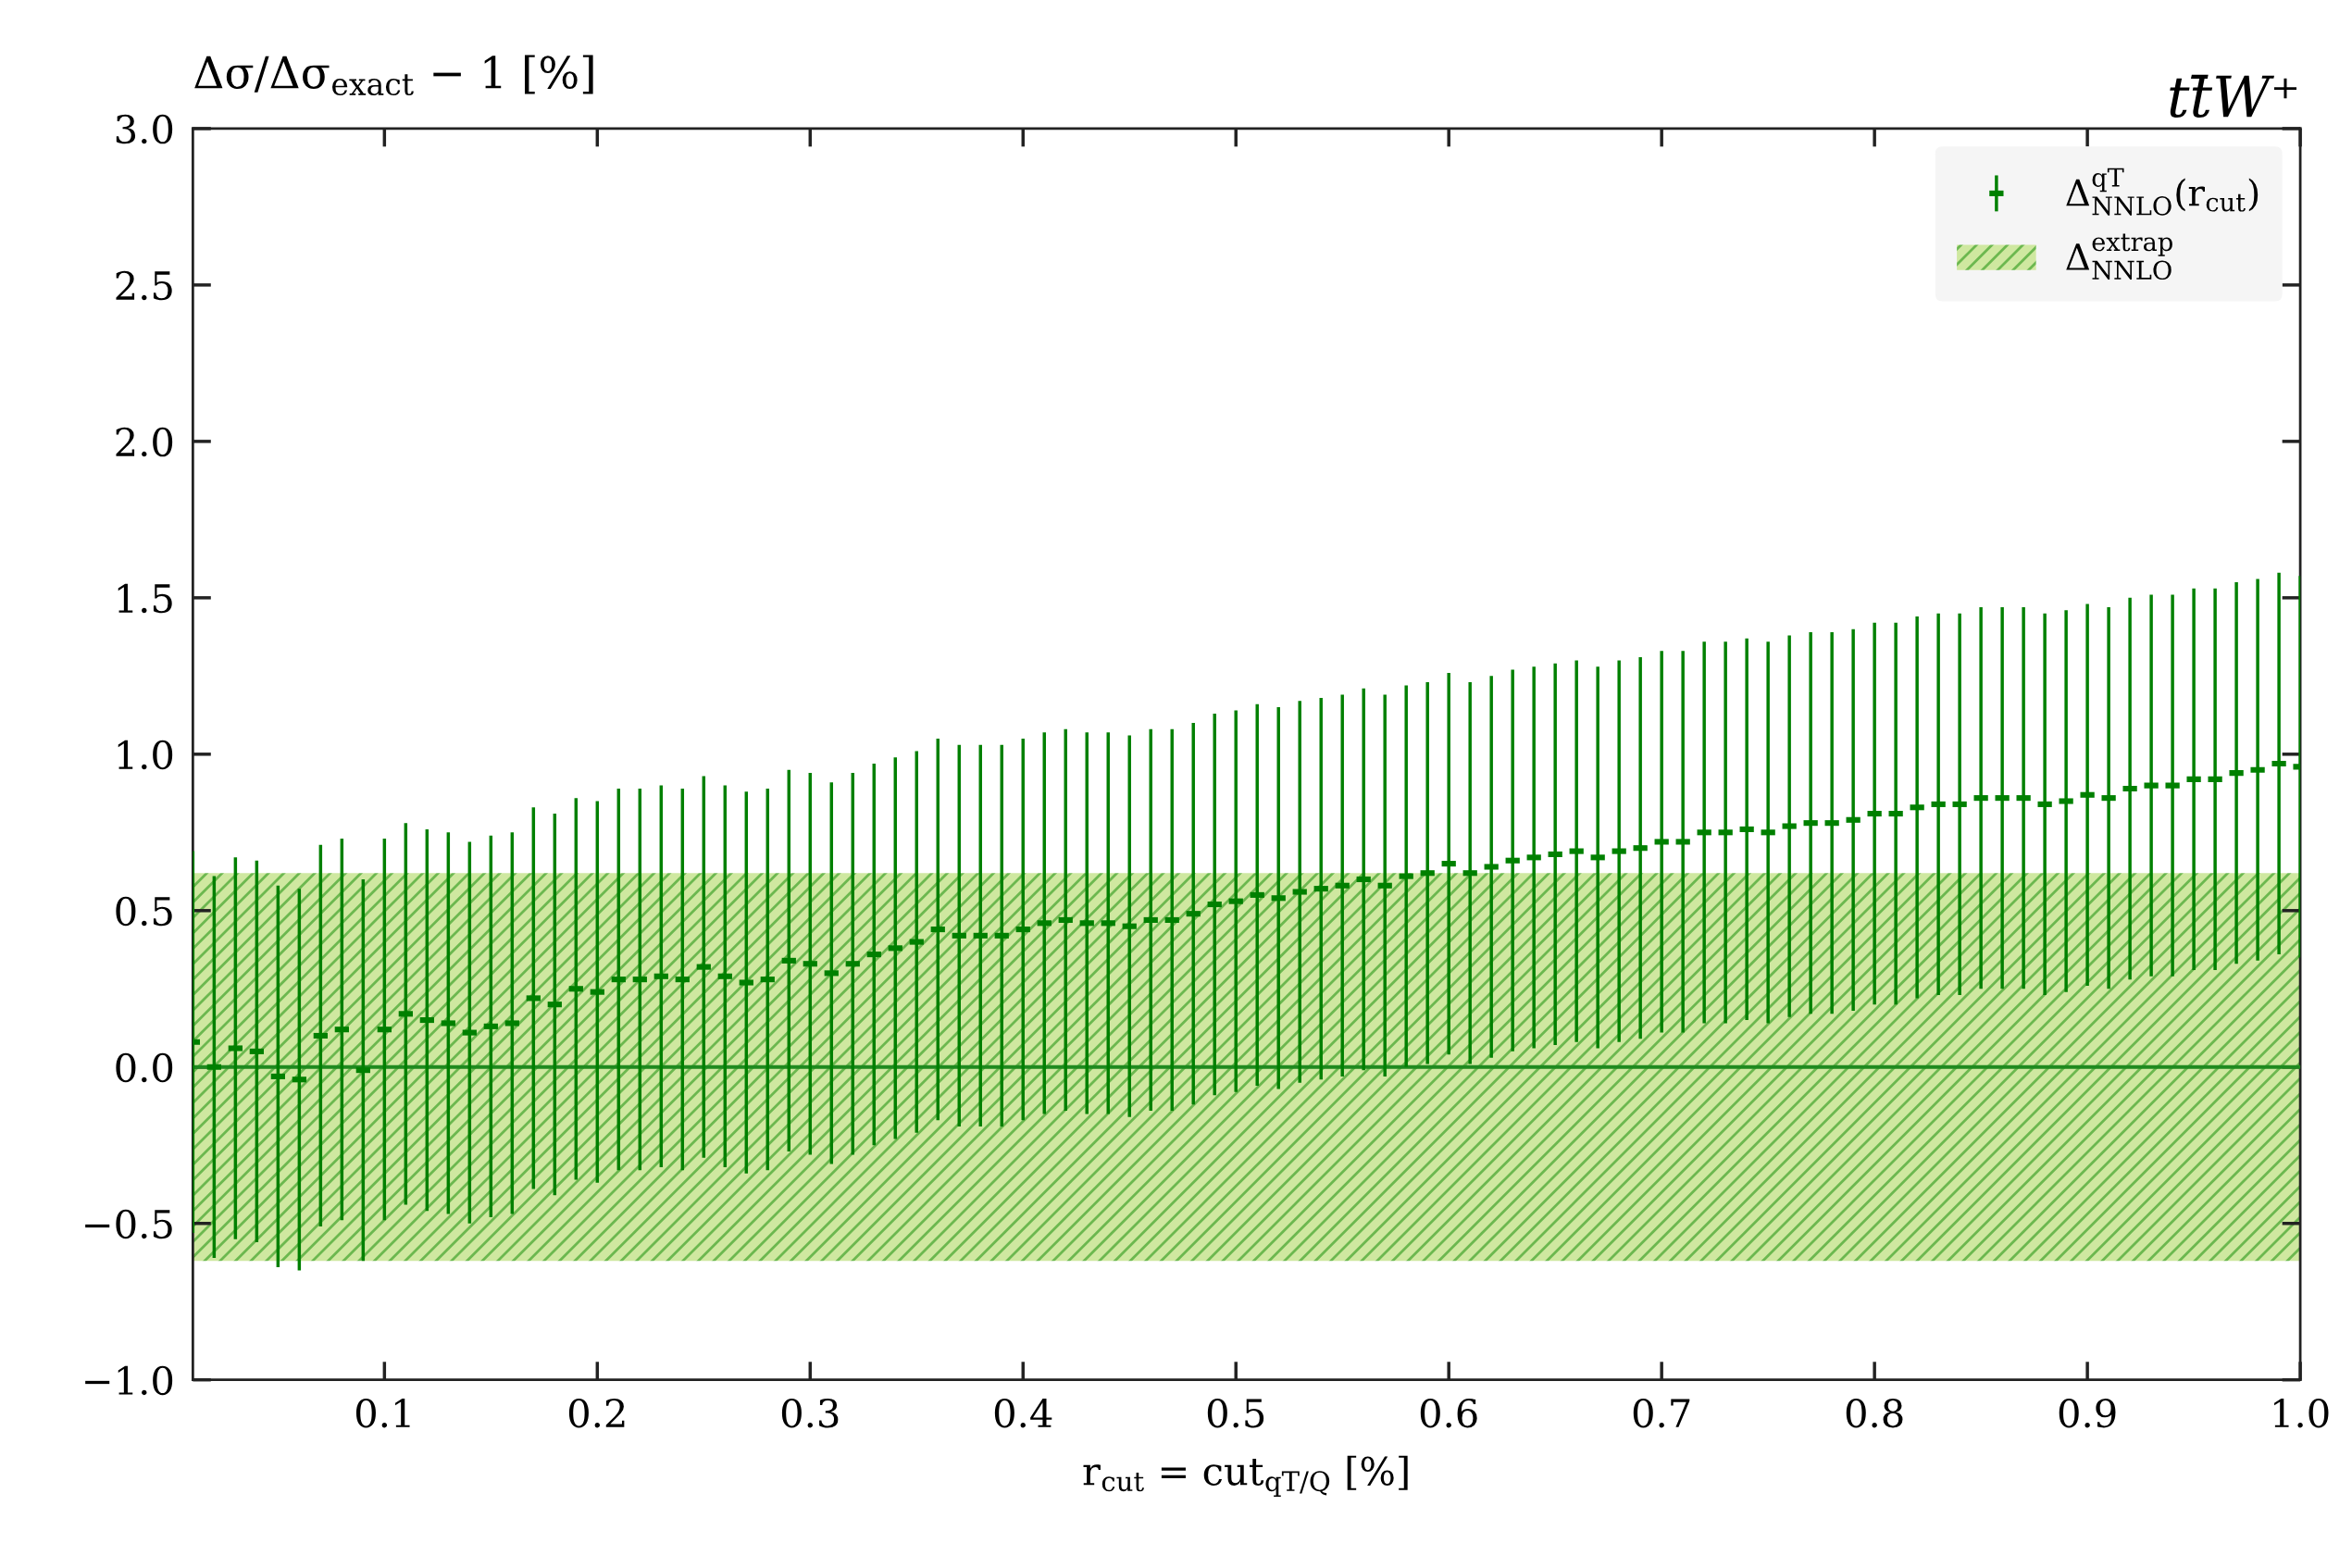  What do you see at coordinates (144, 911) in the screenshot?
I see `y-tick-label: 0.5` at bounding box center [144, 911].